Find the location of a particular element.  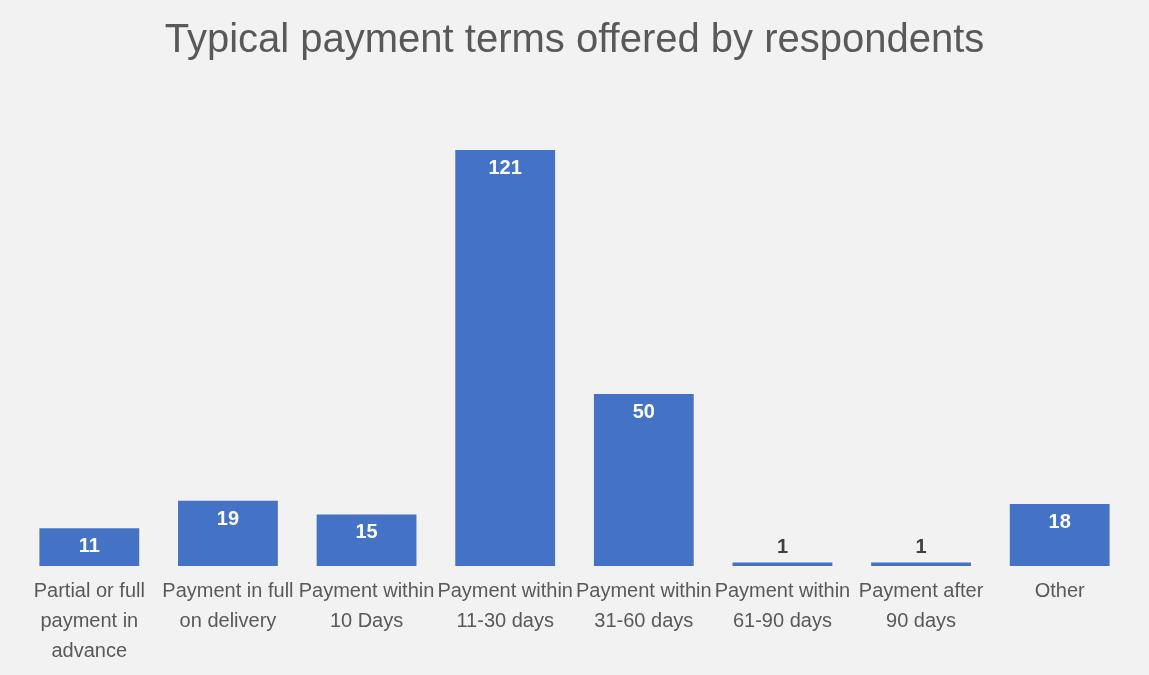

x-tick-label: Payment within 61-90 days is located at coordinates (782, 604).